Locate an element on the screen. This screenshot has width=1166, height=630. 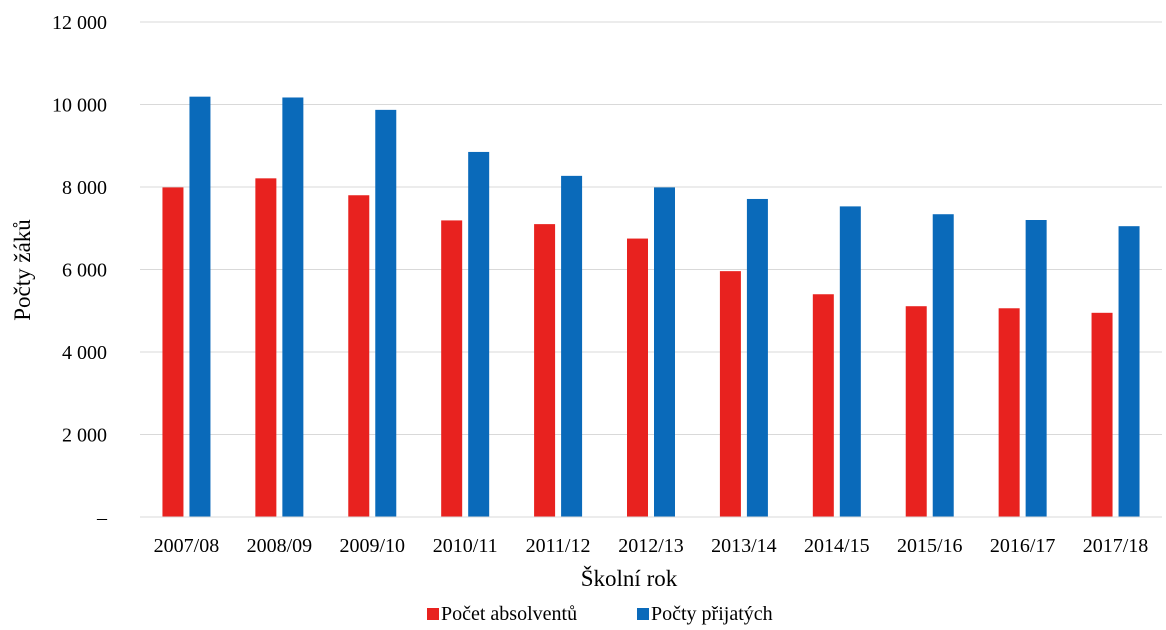
y-tick-label: 8 000 is located at coordinates (84, 188).